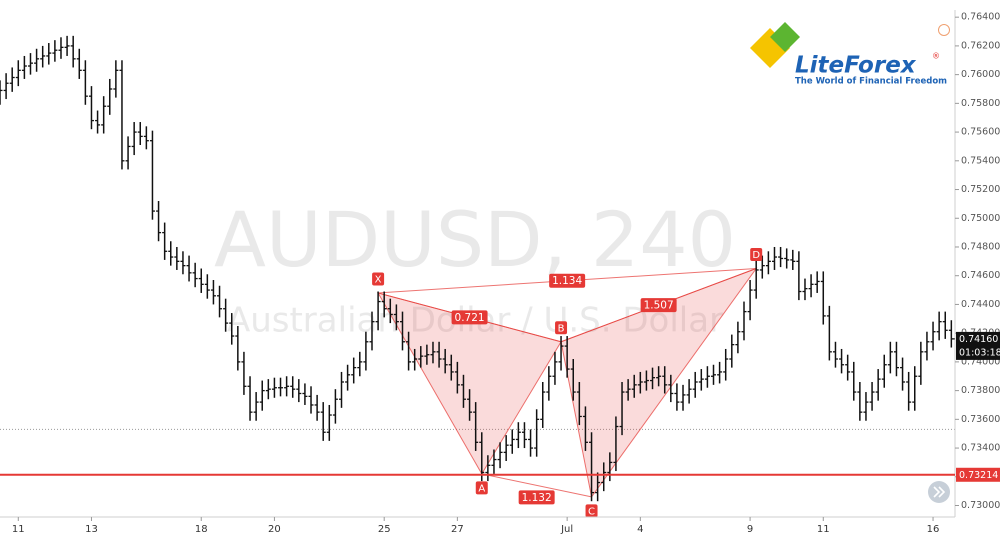  I want to click on ratio-label: 0.721, so click(470, 318).